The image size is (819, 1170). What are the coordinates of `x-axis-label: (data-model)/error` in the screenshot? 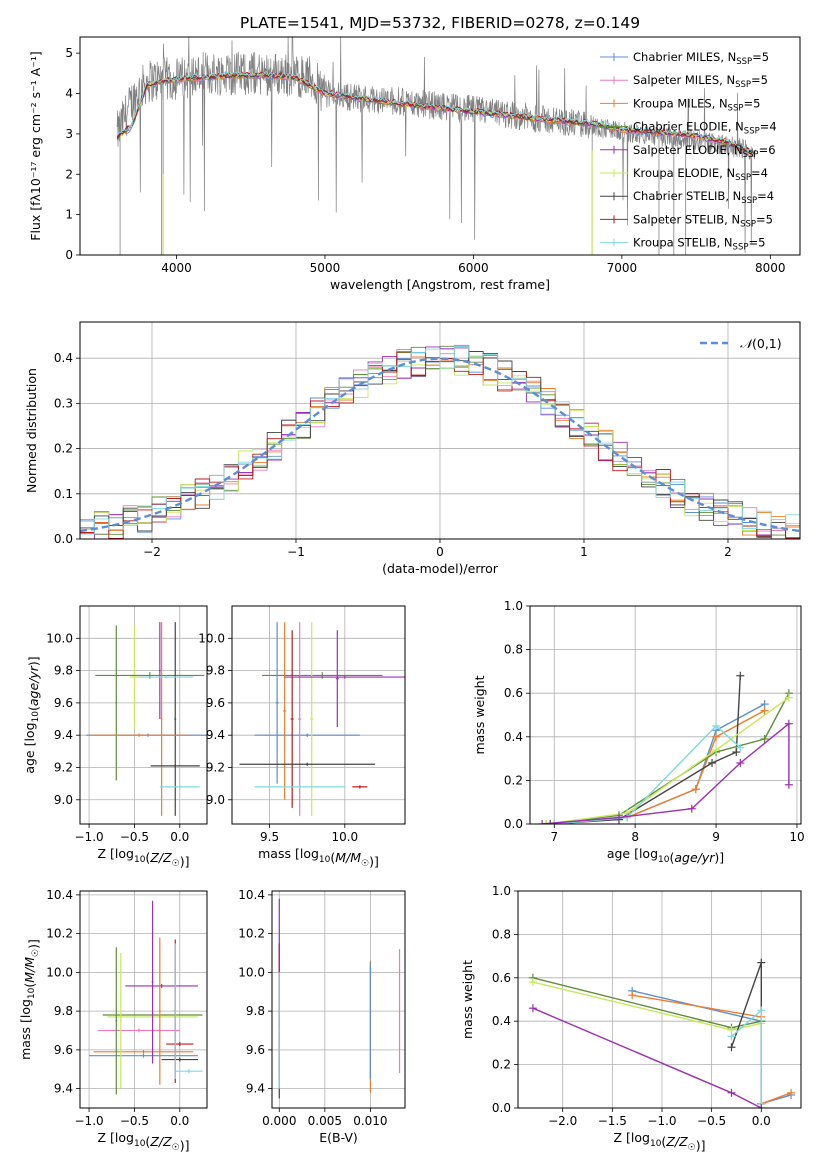 It's located at (440, 568).